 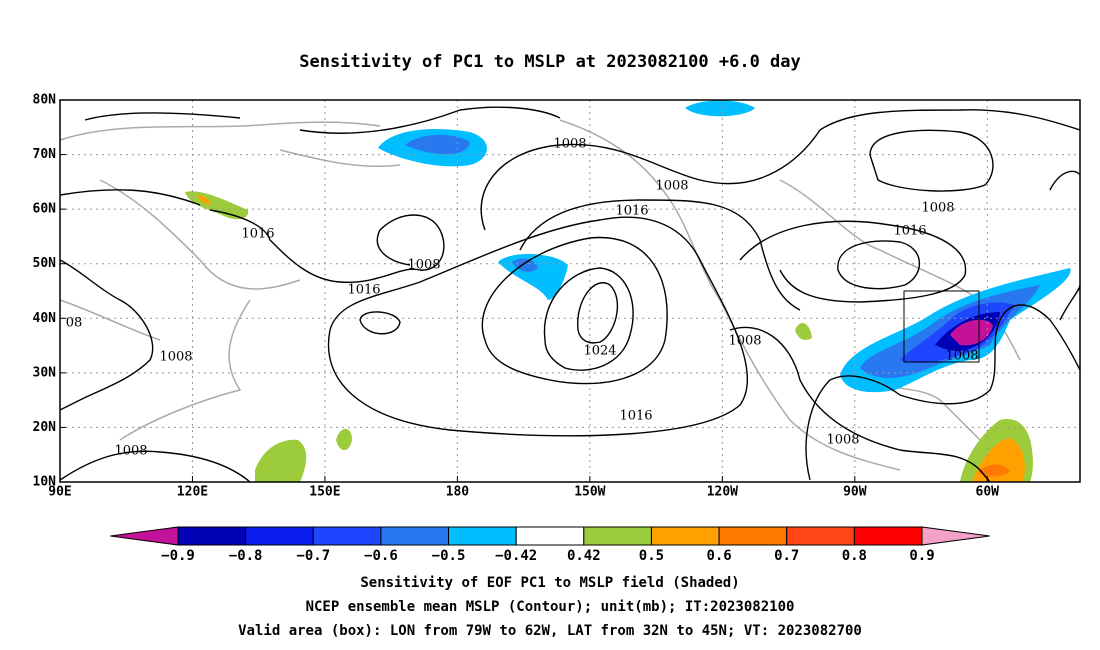 What do you see at coordinates (45, 209) in the screenshot?
I see `y-tick-label: 60N` at bounding box center [45, 209].